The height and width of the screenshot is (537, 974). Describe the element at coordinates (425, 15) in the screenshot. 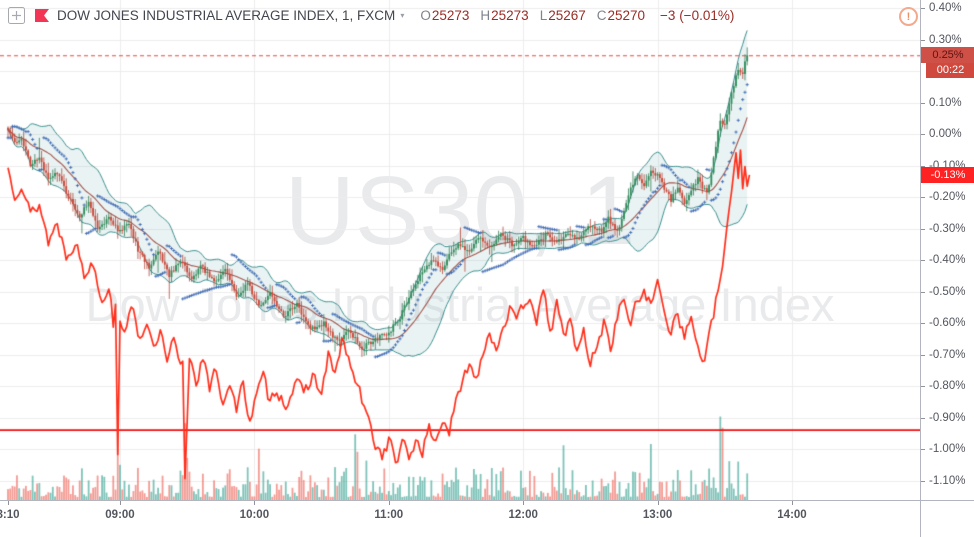

I see `open-label: O` at that location.